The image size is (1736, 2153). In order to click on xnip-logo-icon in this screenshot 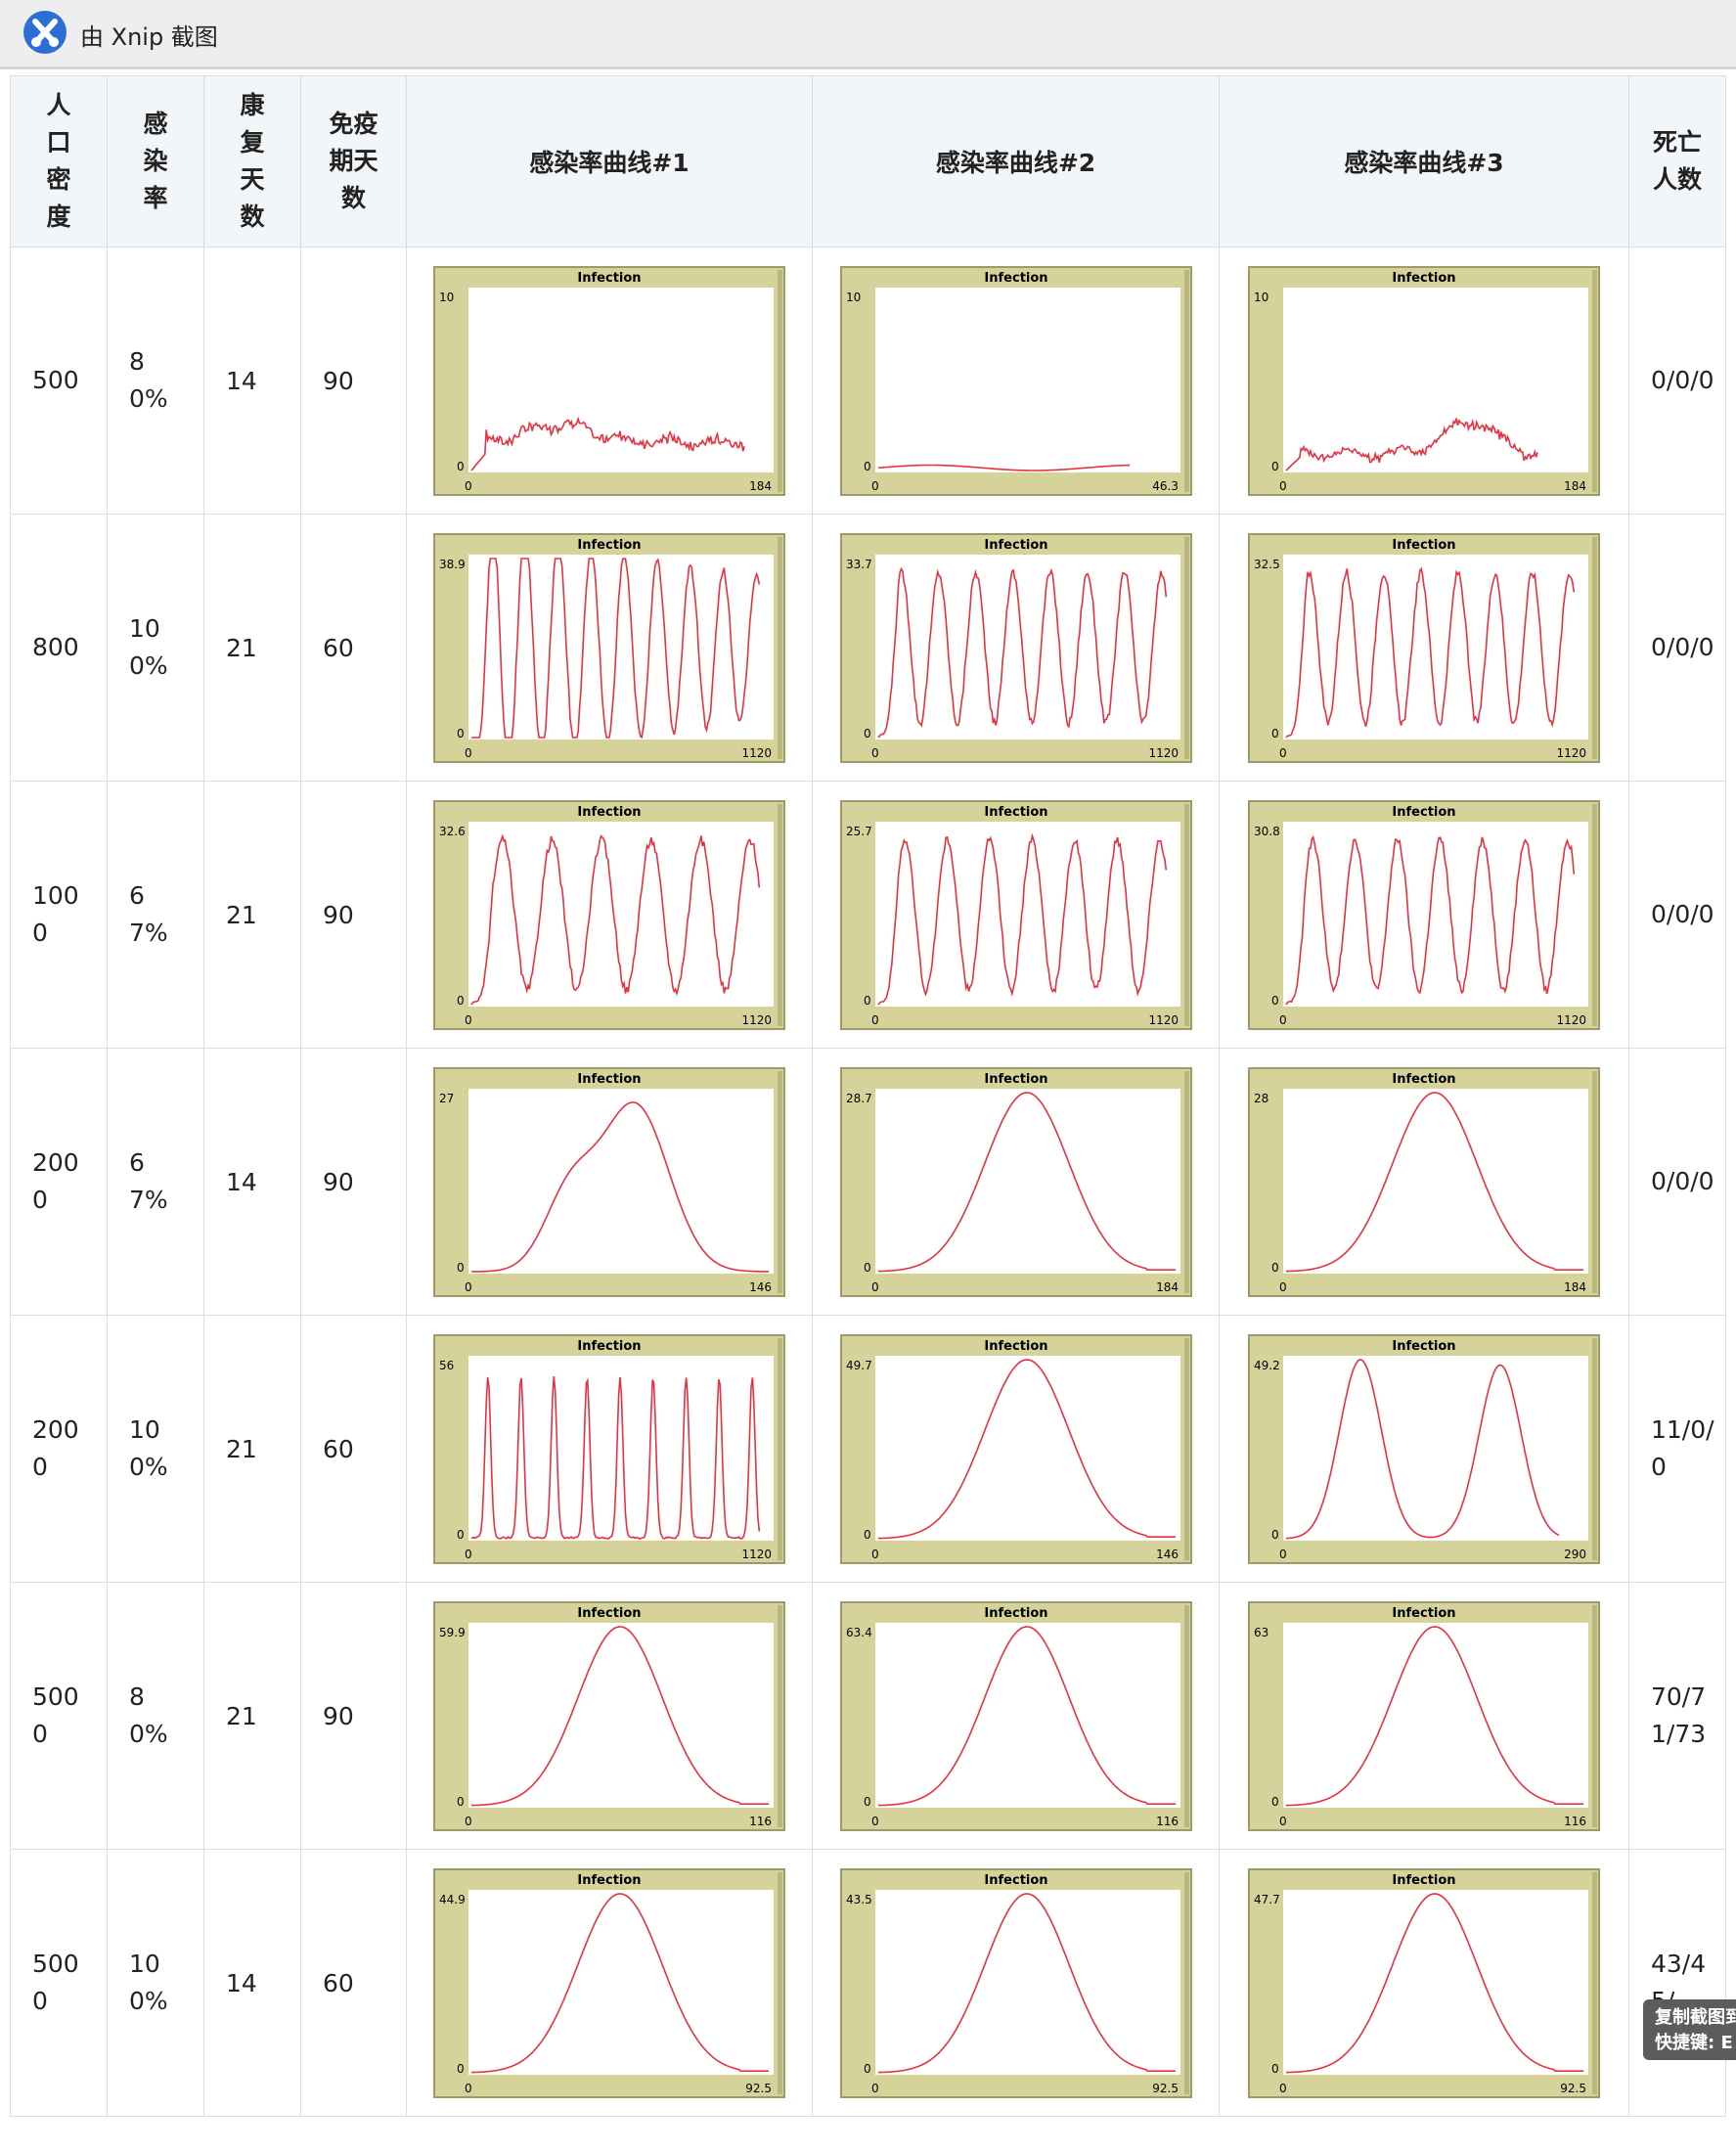, I will do `click(45, 32)`.